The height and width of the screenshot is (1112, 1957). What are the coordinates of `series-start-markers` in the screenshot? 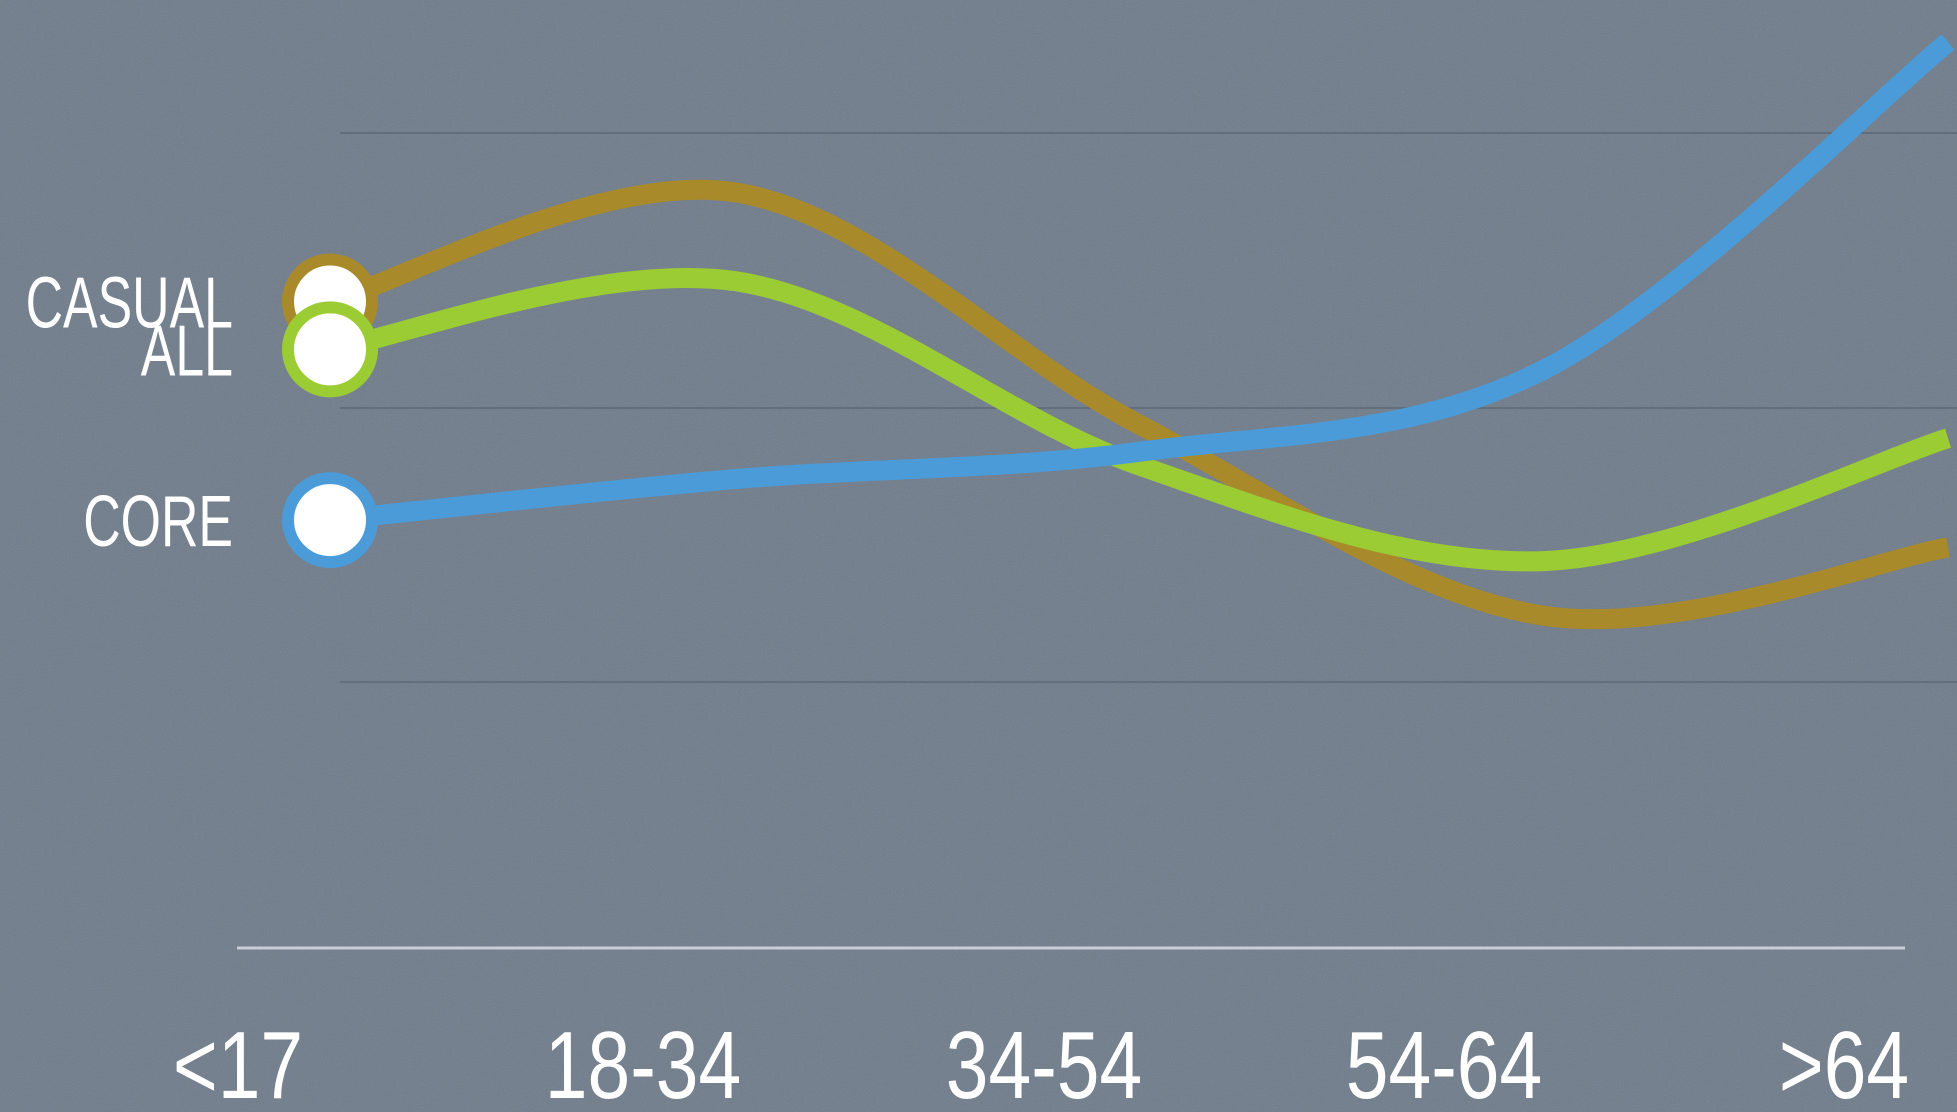 It's located at (330, 411).